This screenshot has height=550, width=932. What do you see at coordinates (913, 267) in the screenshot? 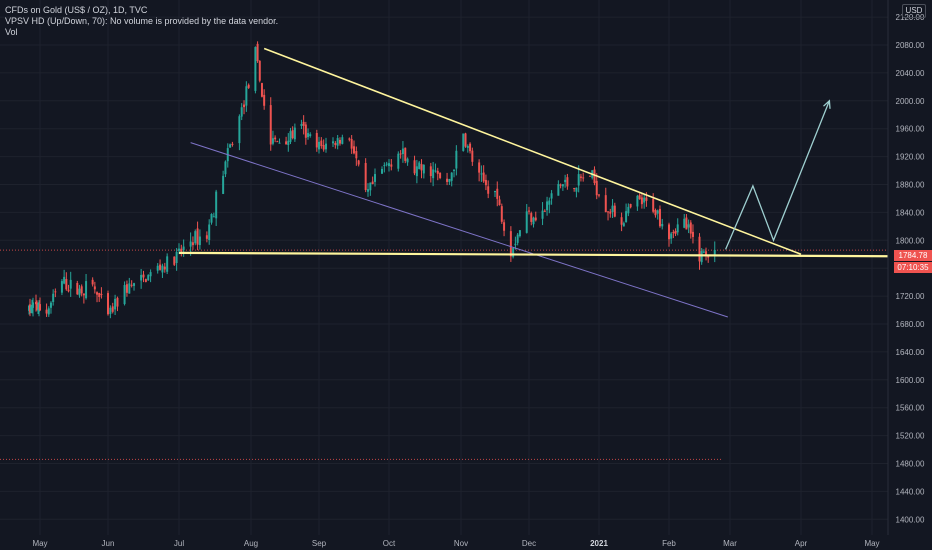
I see `countdown-label: 07:10:35` at bounding box center [913, 267].